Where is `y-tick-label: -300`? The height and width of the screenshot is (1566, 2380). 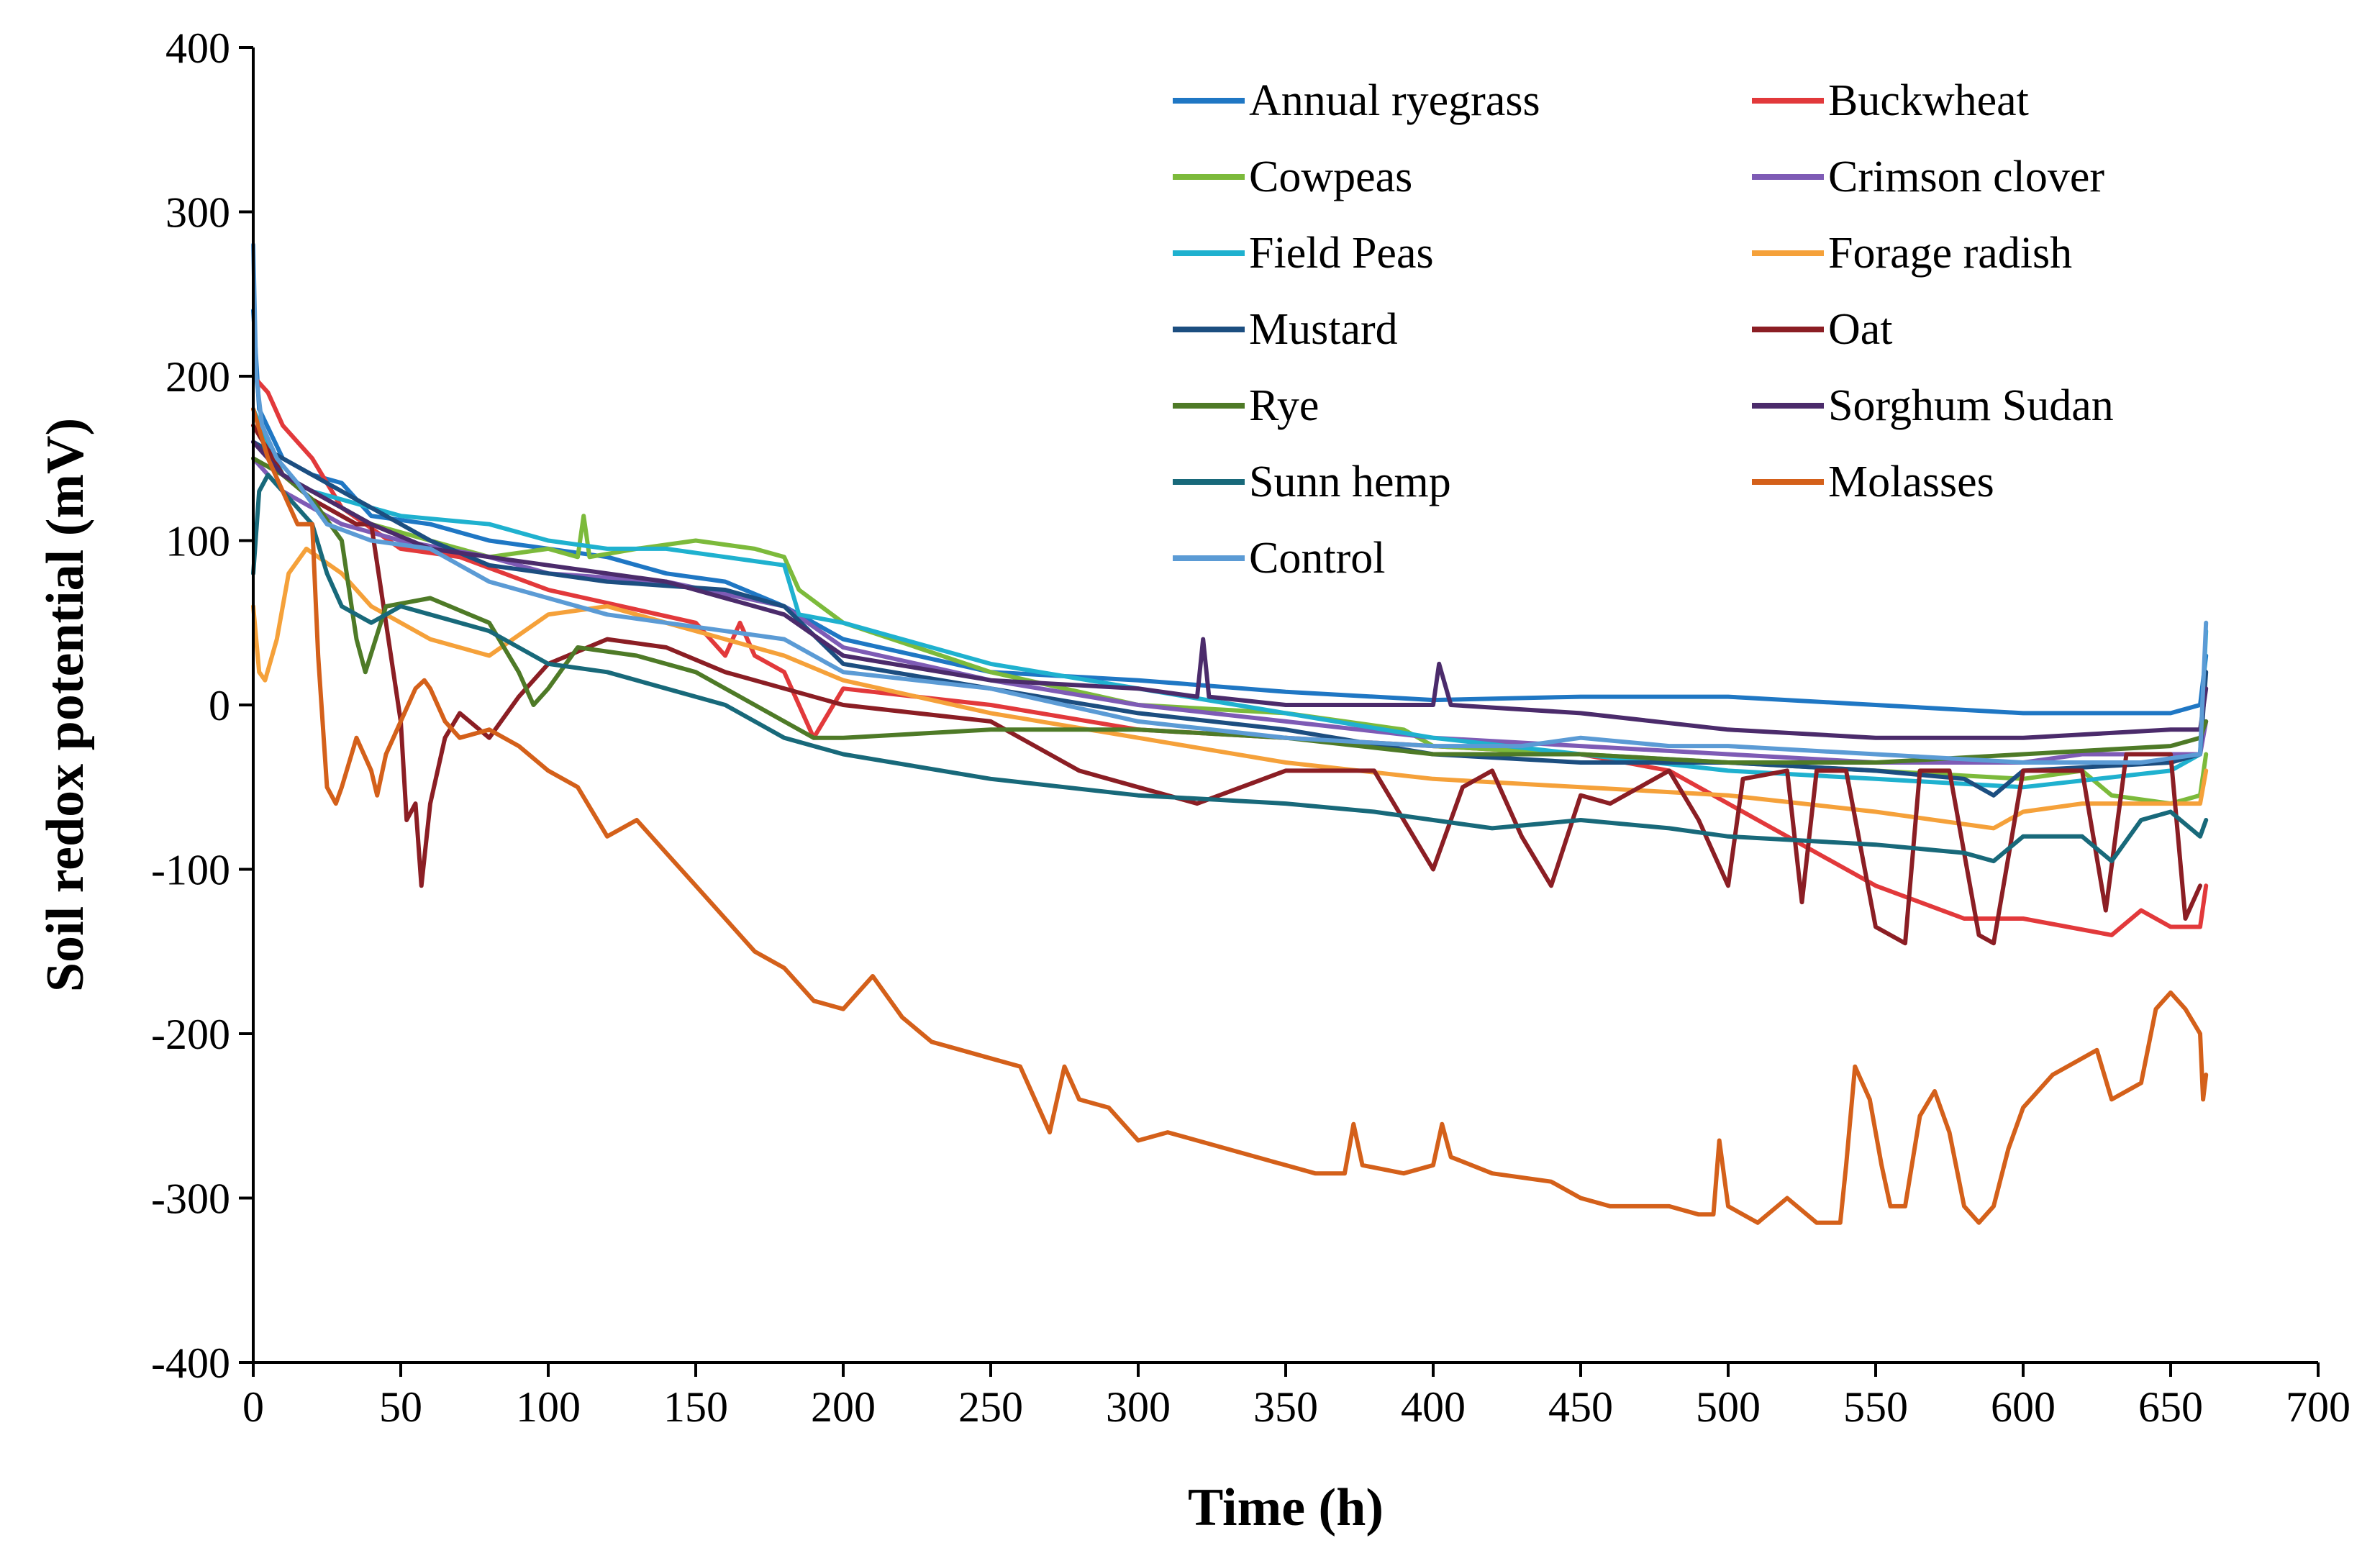
y-tick-label: -300 is located at coordinates (190, 1199).